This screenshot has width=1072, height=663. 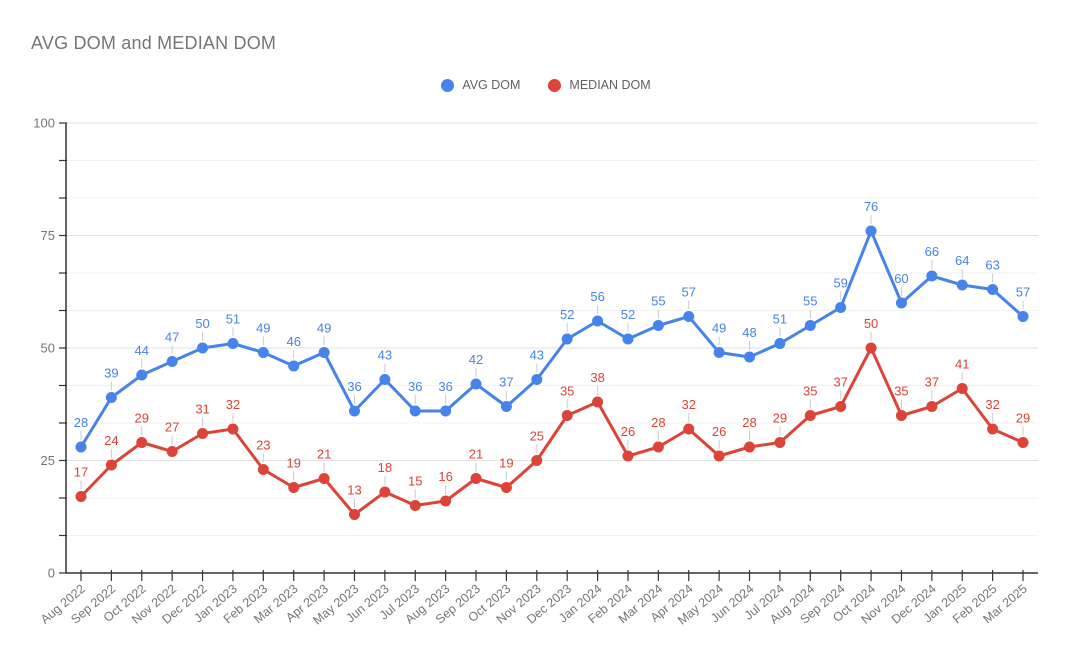 I want to click on data-point-label: 59, so click(x=840, y=283).